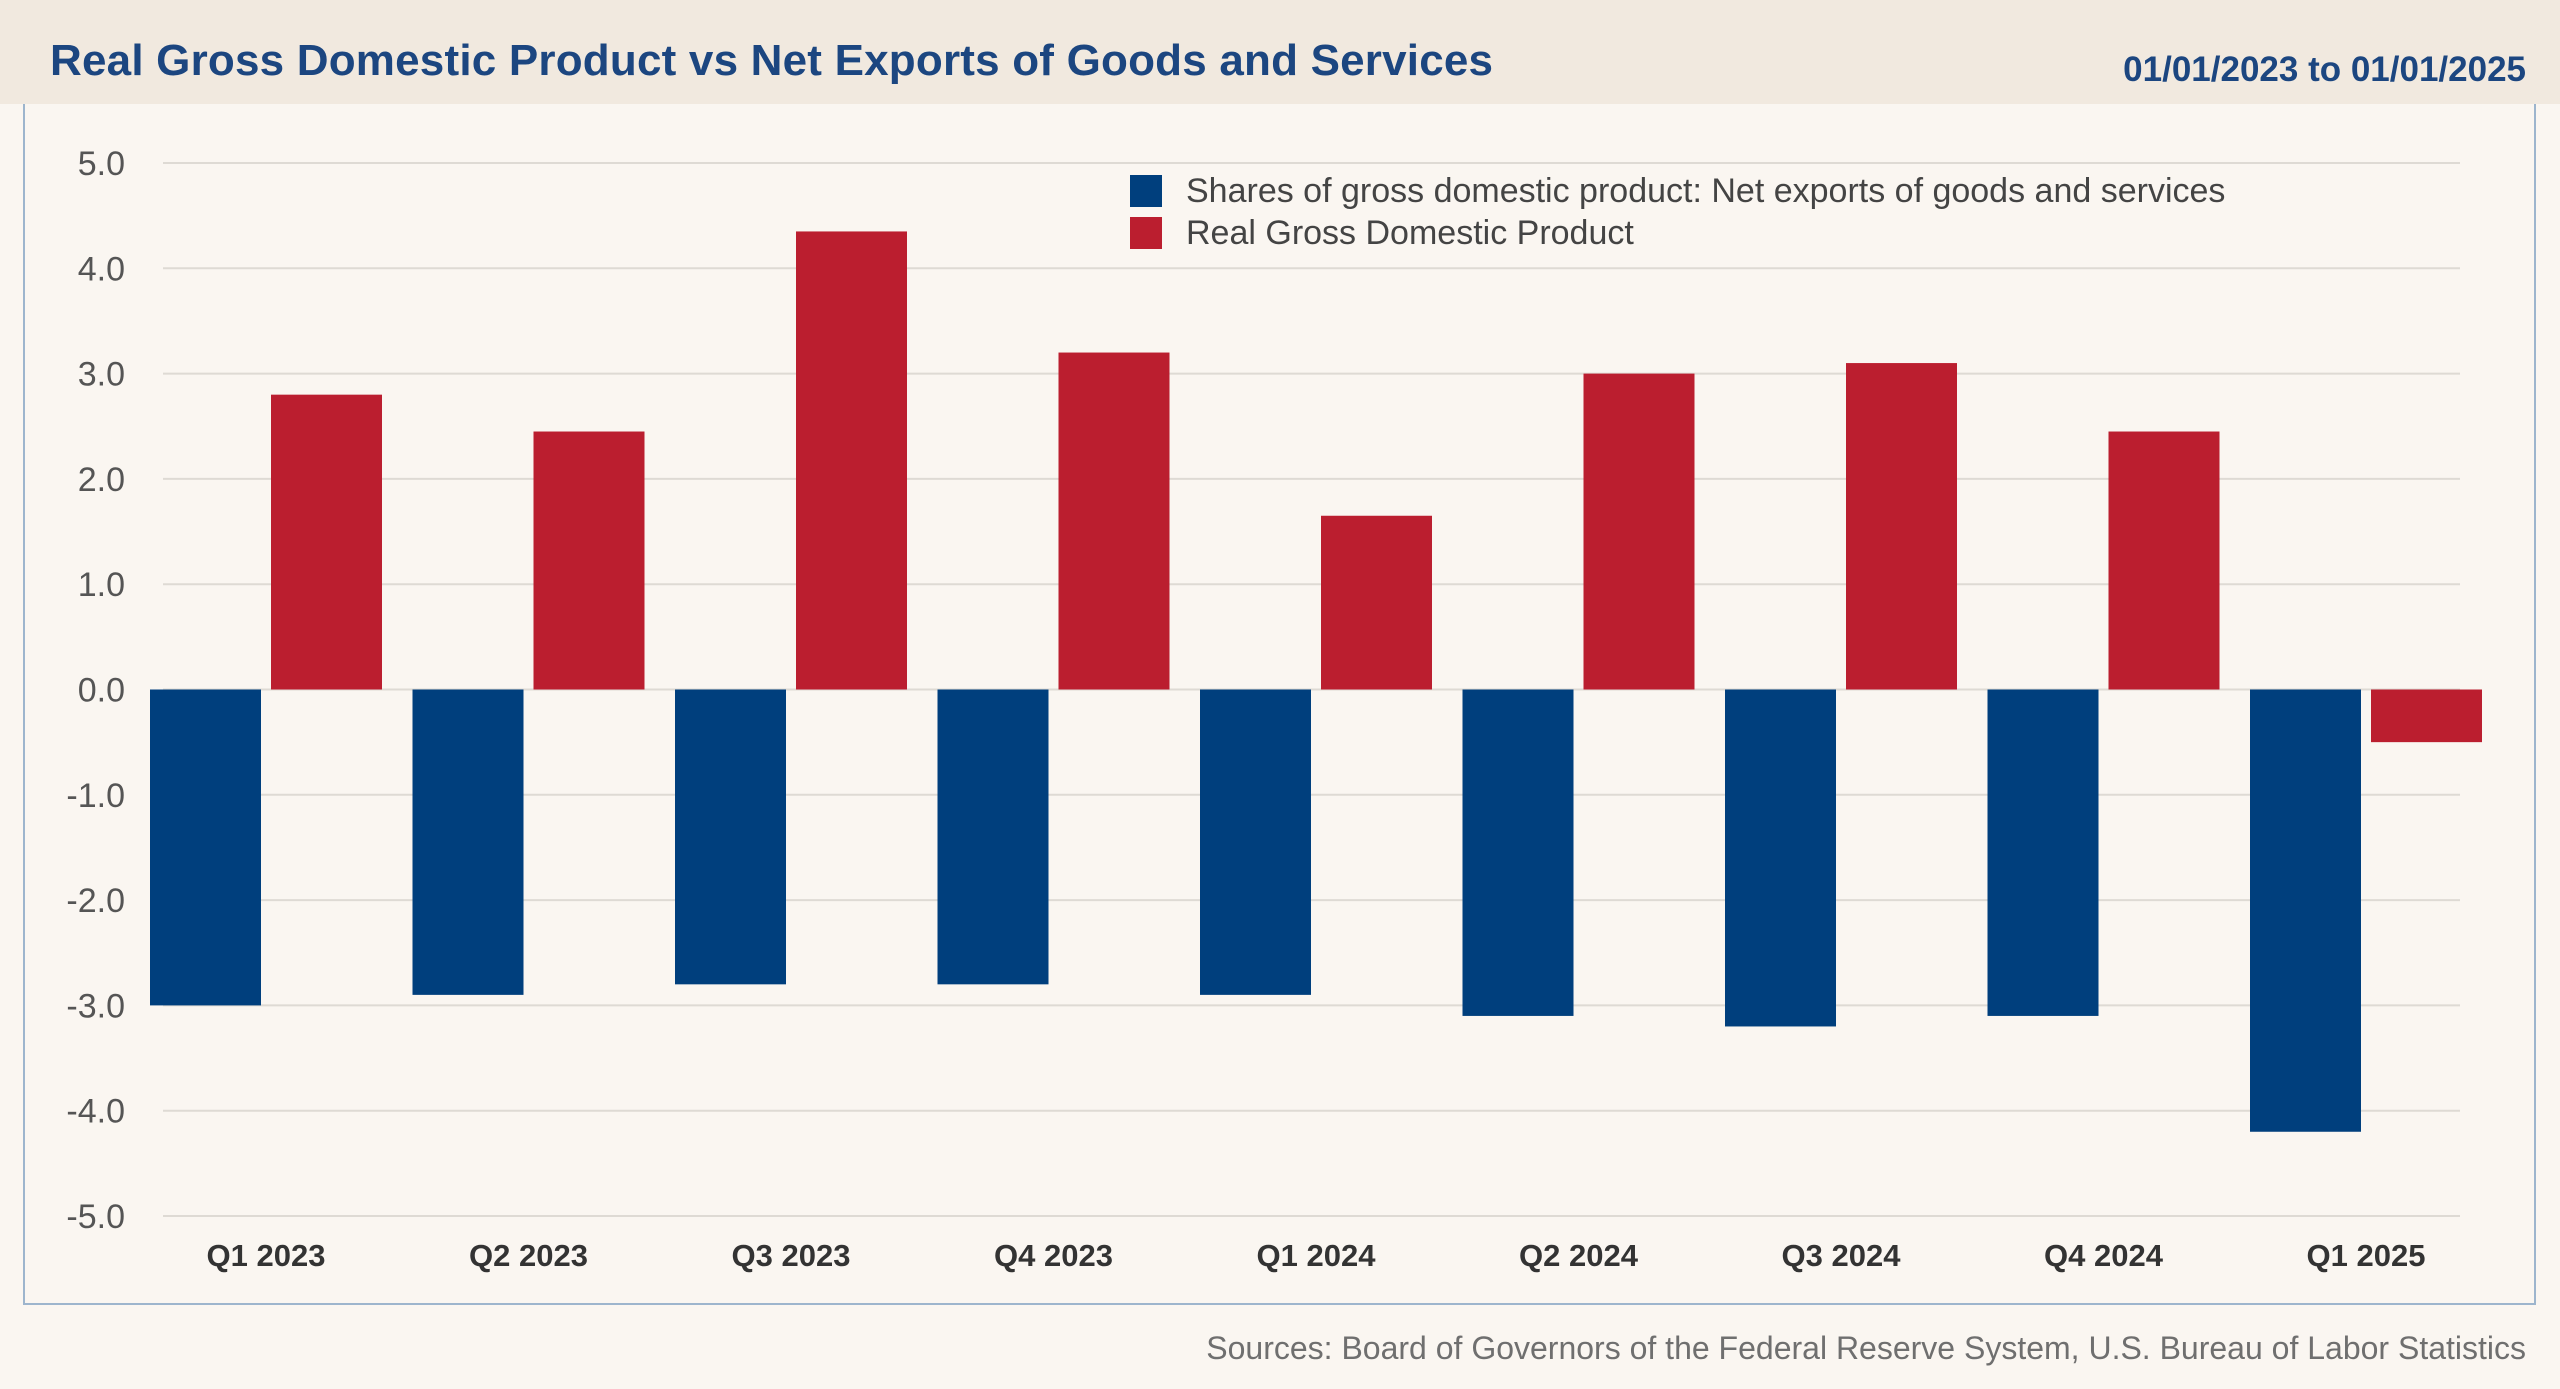 The image size is (2560, 1389). I want to click on y-tick-label: 5.0, so click(101, 164).